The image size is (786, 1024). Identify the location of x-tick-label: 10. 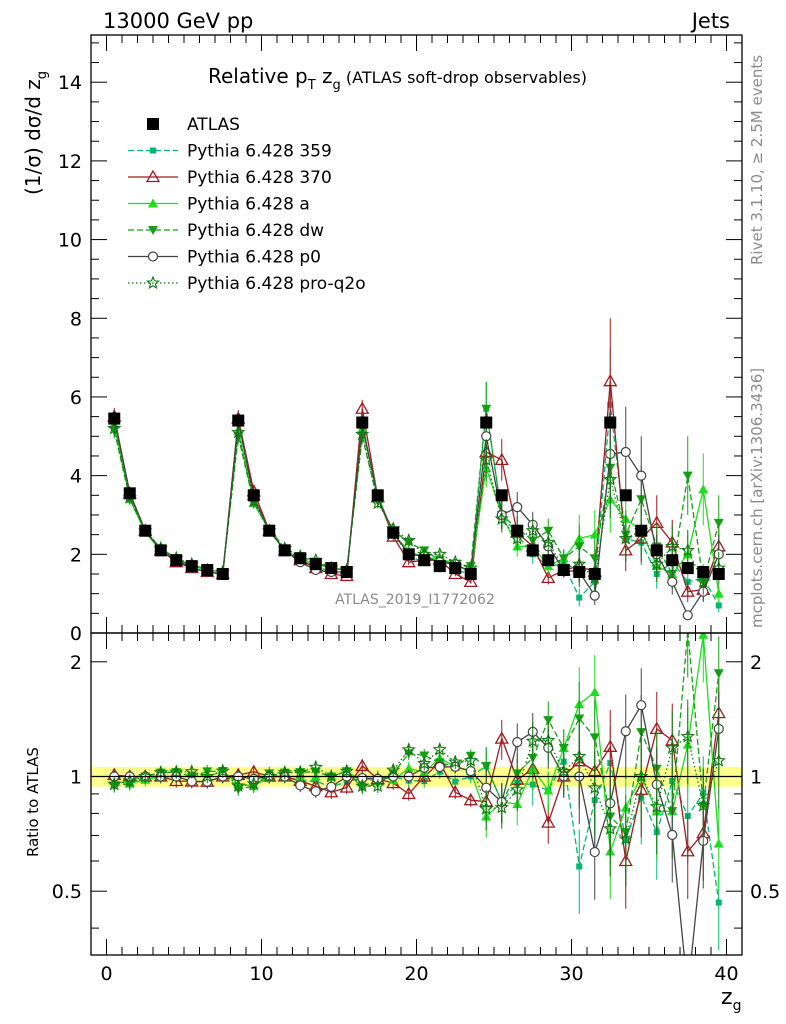
(261, 974).